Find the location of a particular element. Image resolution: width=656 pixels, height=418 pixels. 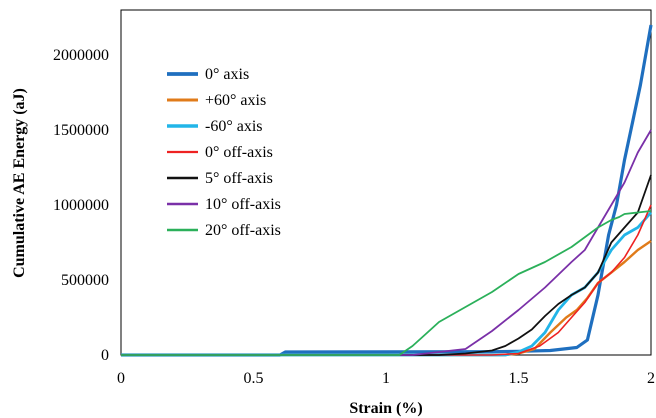

legend-label: 0° axis is located at coordinates (227, 74).